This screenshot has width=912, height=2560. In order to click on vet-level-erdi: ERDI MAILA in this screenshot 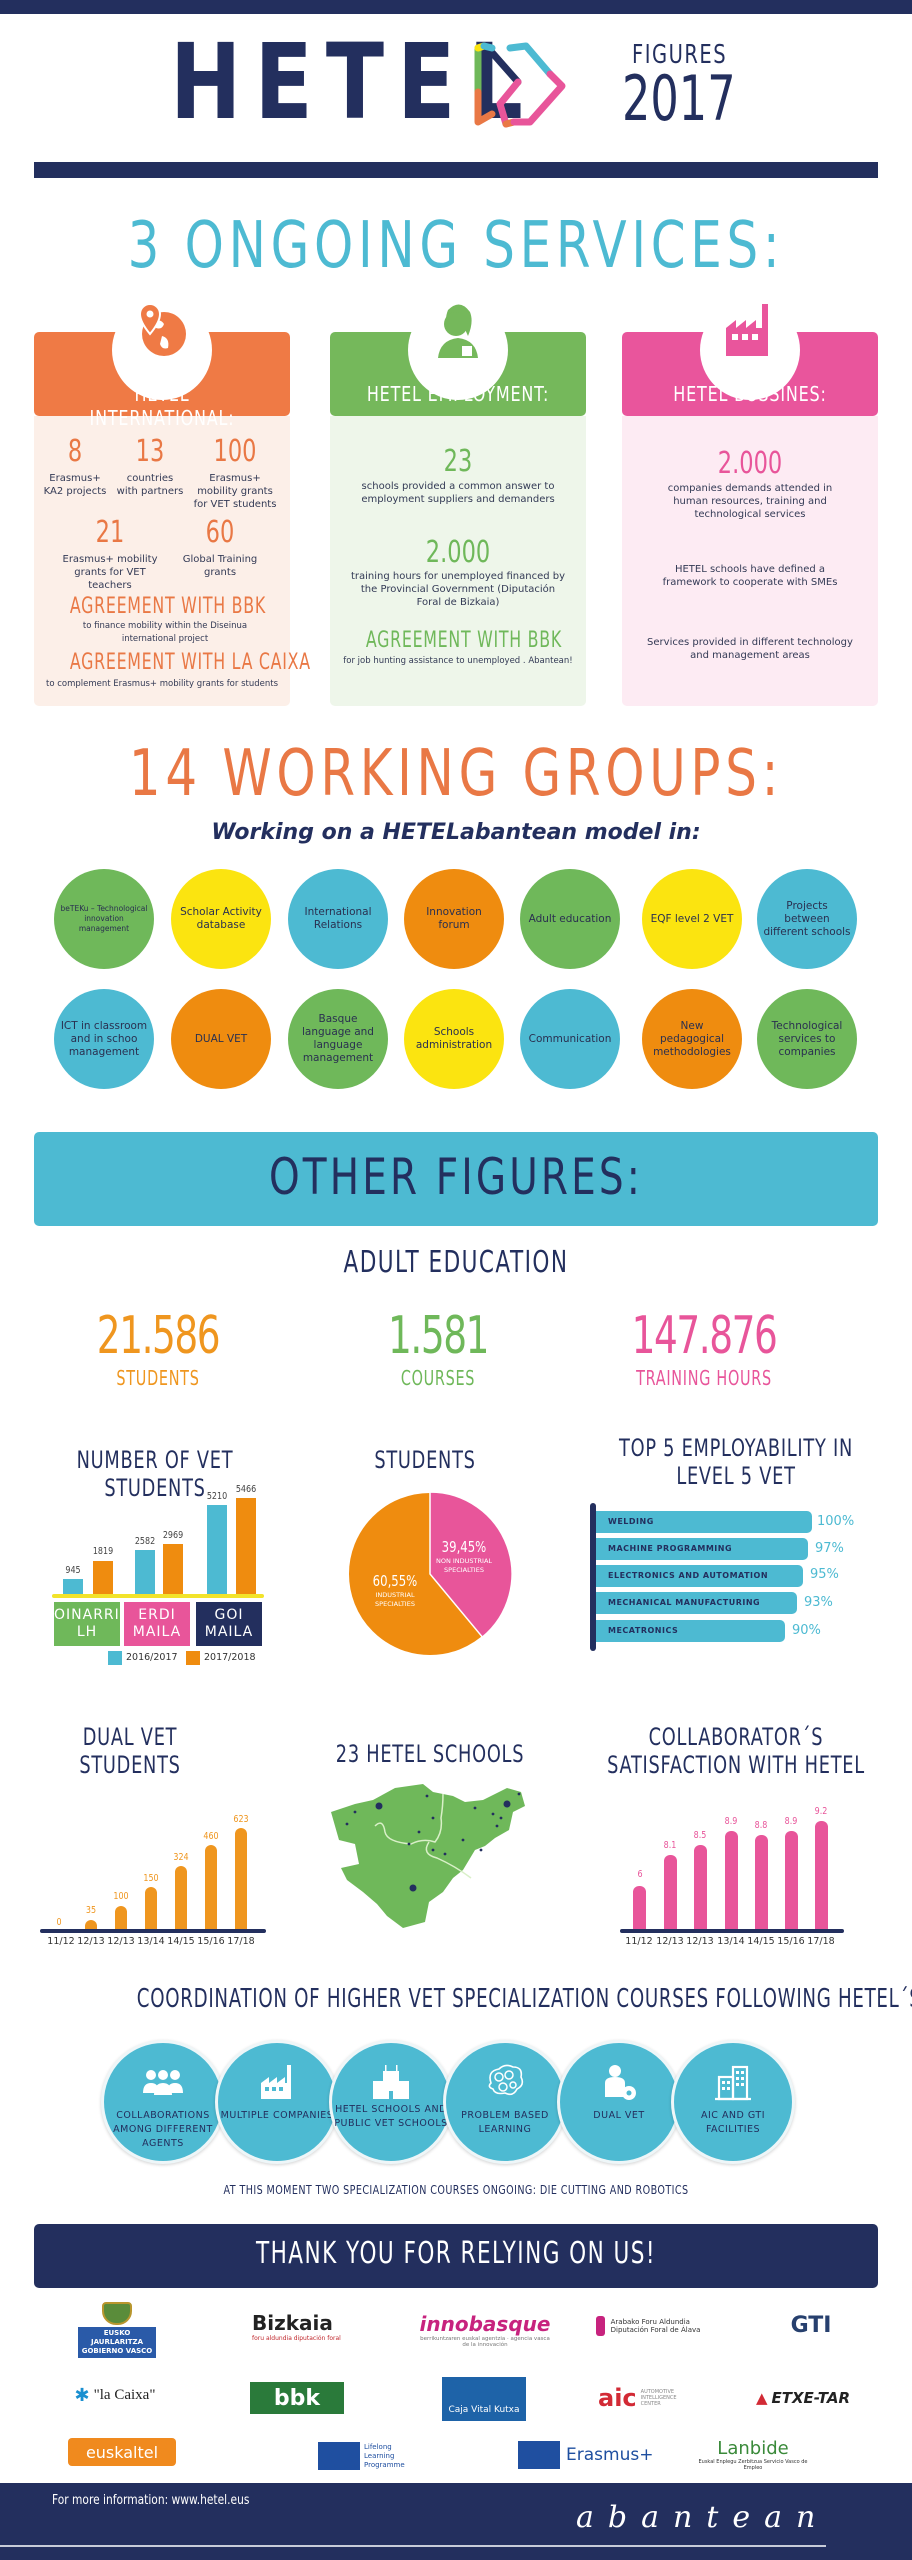, I will do `click(157, 1624)`.